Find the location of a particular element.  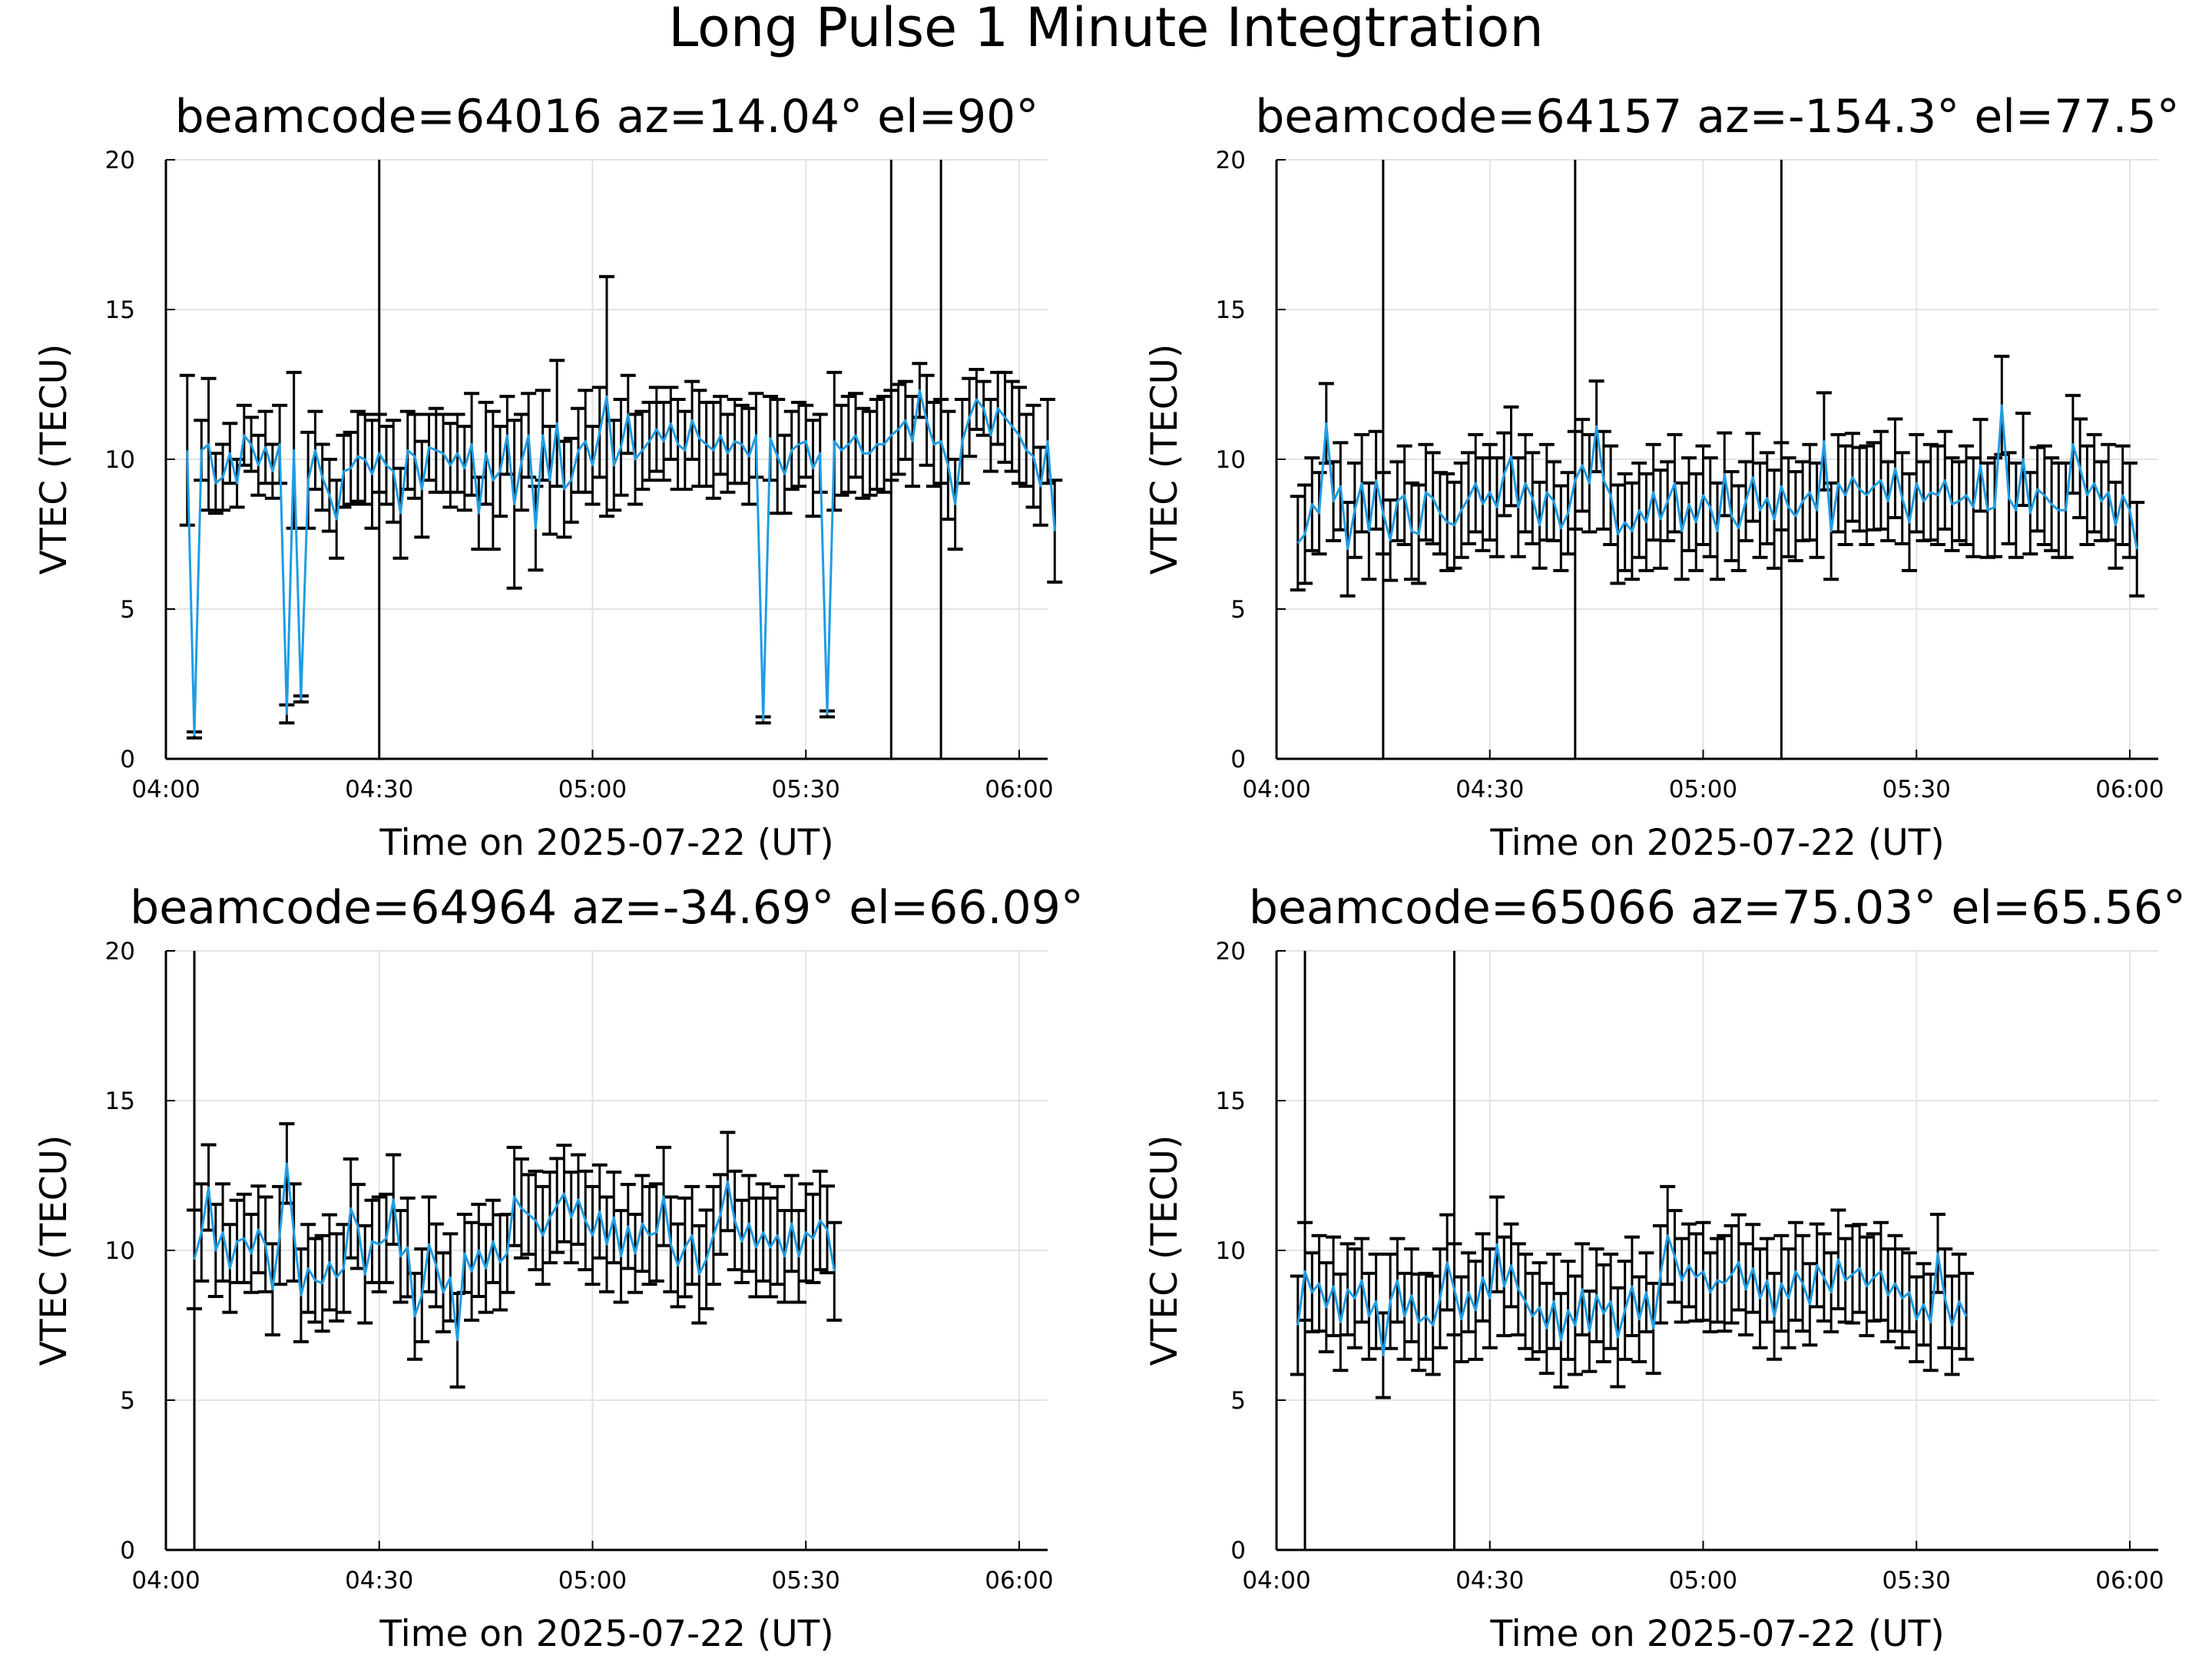

subplot-3-ytick-label-2: 10 is located at coordinates (120, 1251).